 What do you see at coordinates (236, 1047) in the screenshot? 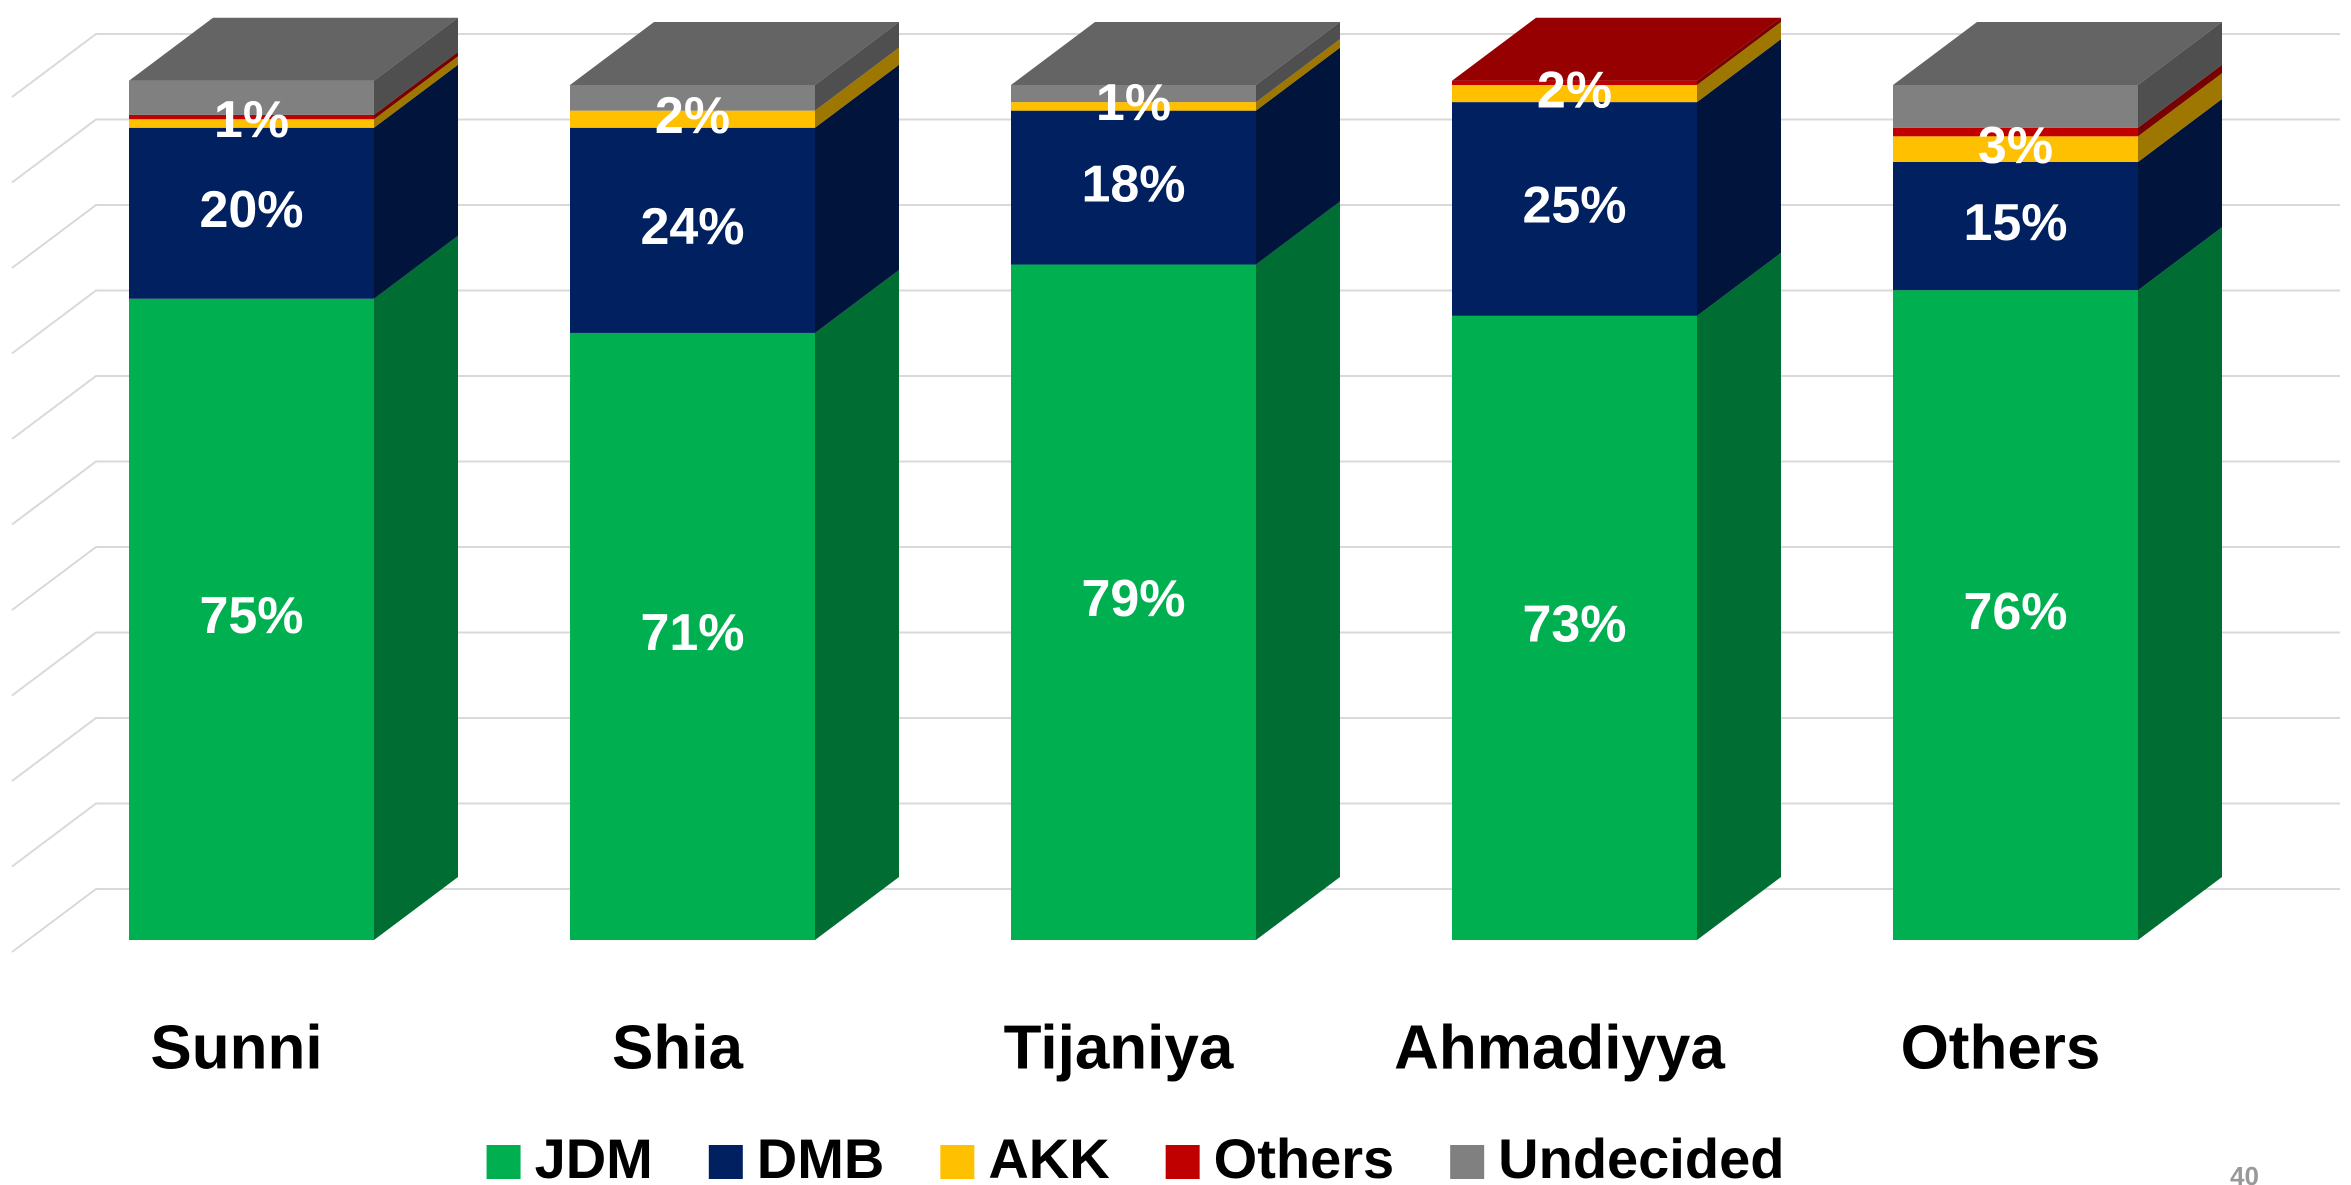
I see `x-tick-label: Sunni` at bounding box center [236, 1047].